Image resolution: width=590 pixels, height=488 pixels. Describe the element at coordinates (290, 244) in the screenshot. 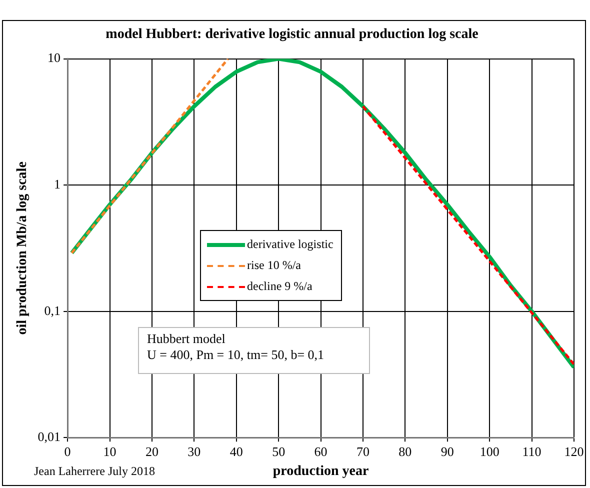

I see `legend-label: derivative logistic` at that location.